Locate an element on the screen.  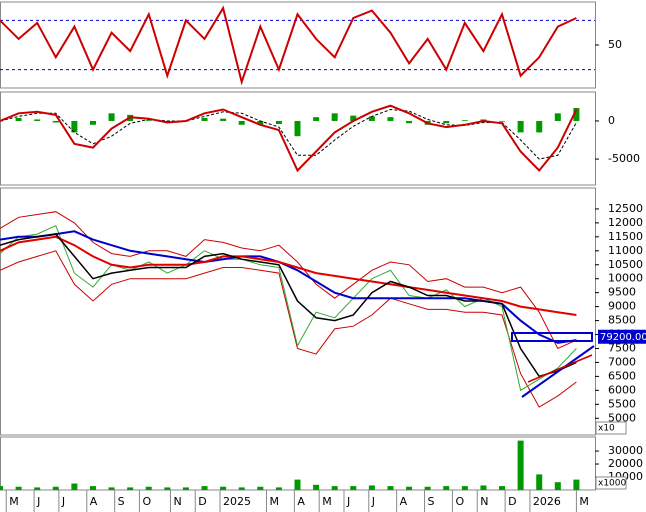
y-tick-label: 12000 is located at coordinates (625, 222).